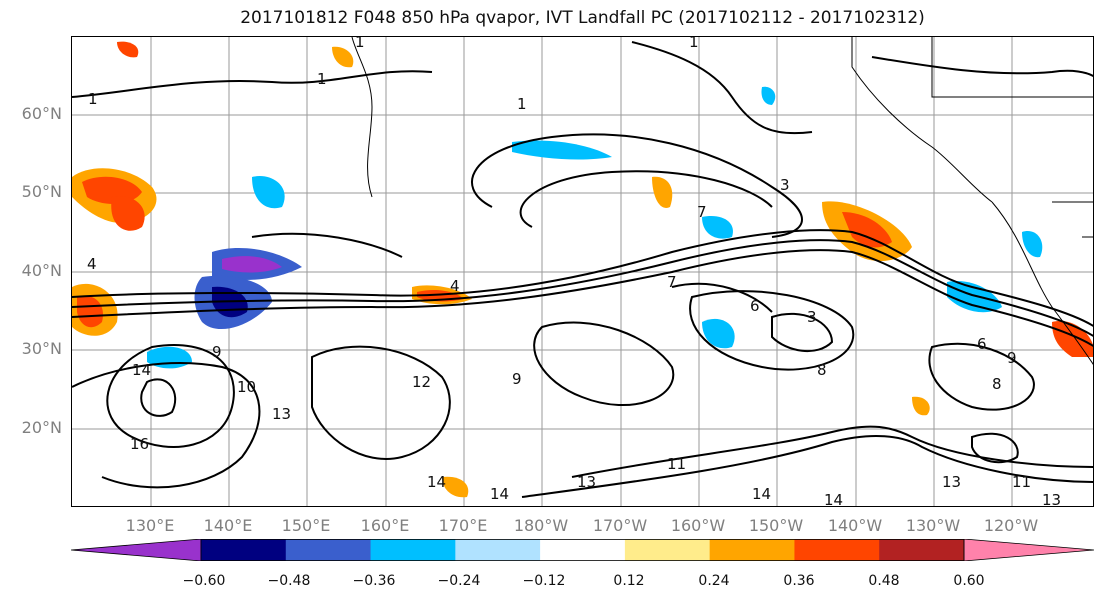  What do you see at coordinates (41, 270) in the screenshot?
I see `lat-label-40n: 40°N` at bounding box center [41, 270].